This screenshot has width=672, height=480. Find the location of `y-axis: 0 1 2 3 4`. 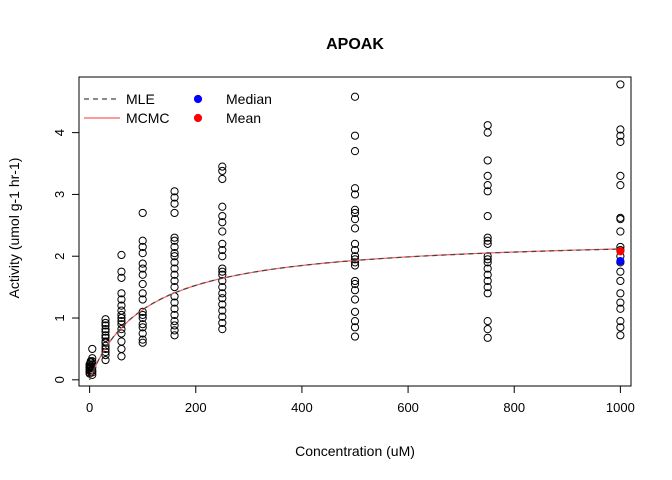

y-axis: 0 1 2 3 4 is located at coordinates (66, 256).